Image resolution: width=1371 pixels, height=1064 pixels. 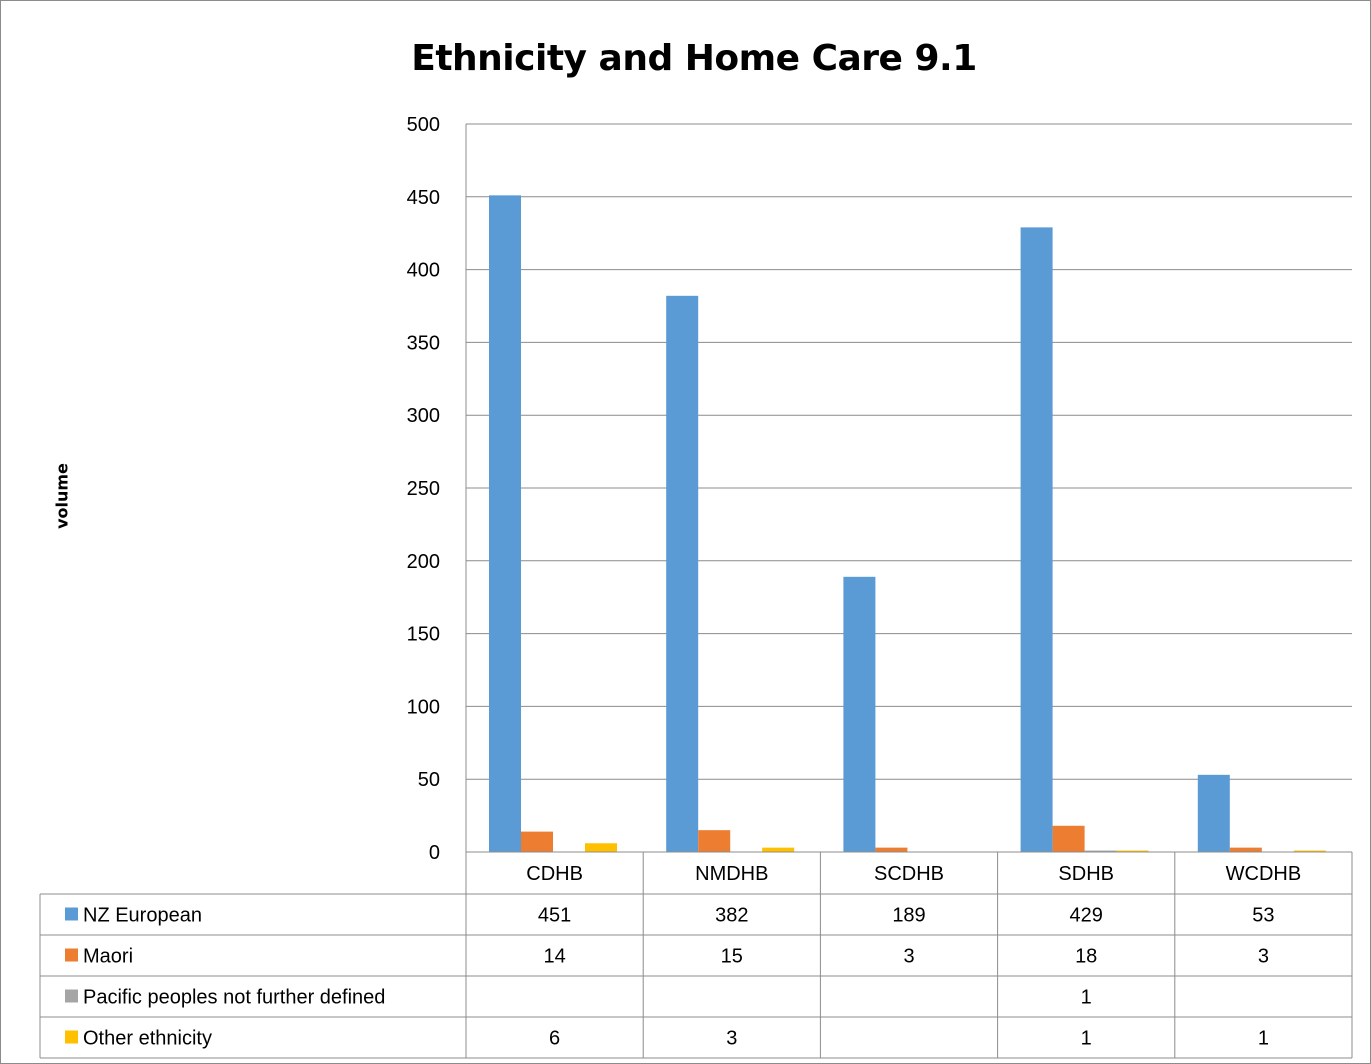 I want to click on bar-nz-european-sdhb, so click(x=1036, y=540).